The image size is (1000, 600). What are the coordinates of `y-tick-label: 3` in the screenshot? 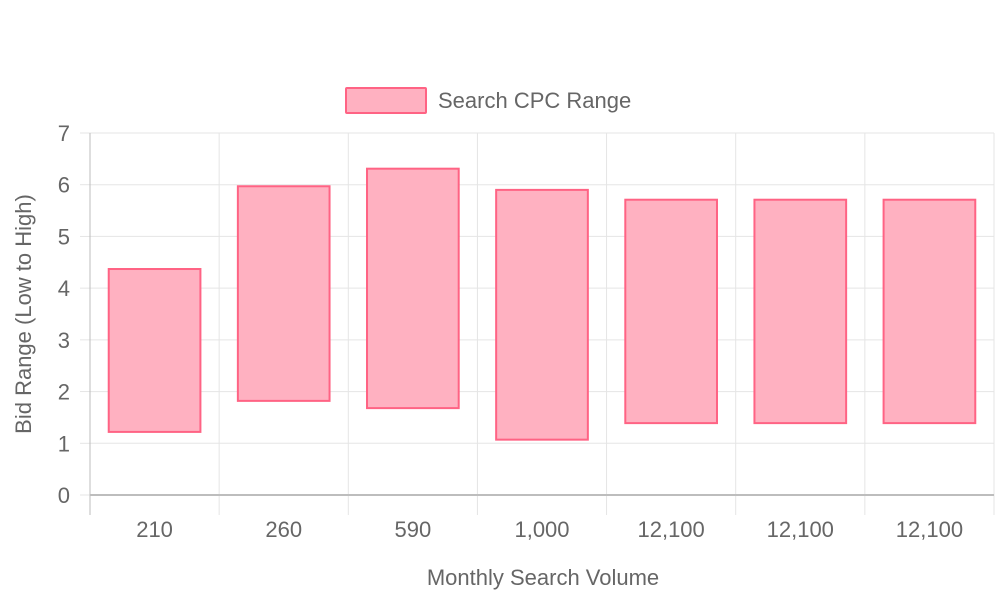 It's located at (64, 340).